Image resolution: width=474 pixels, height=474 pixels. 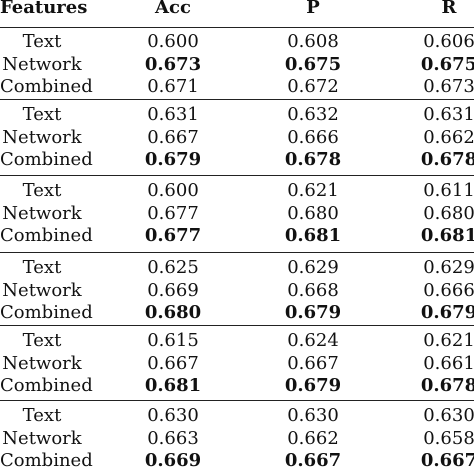 What do you see at coordinates (313, 9) in the screenshot?
I see `header-p: P` at bounding box center [313, 9].